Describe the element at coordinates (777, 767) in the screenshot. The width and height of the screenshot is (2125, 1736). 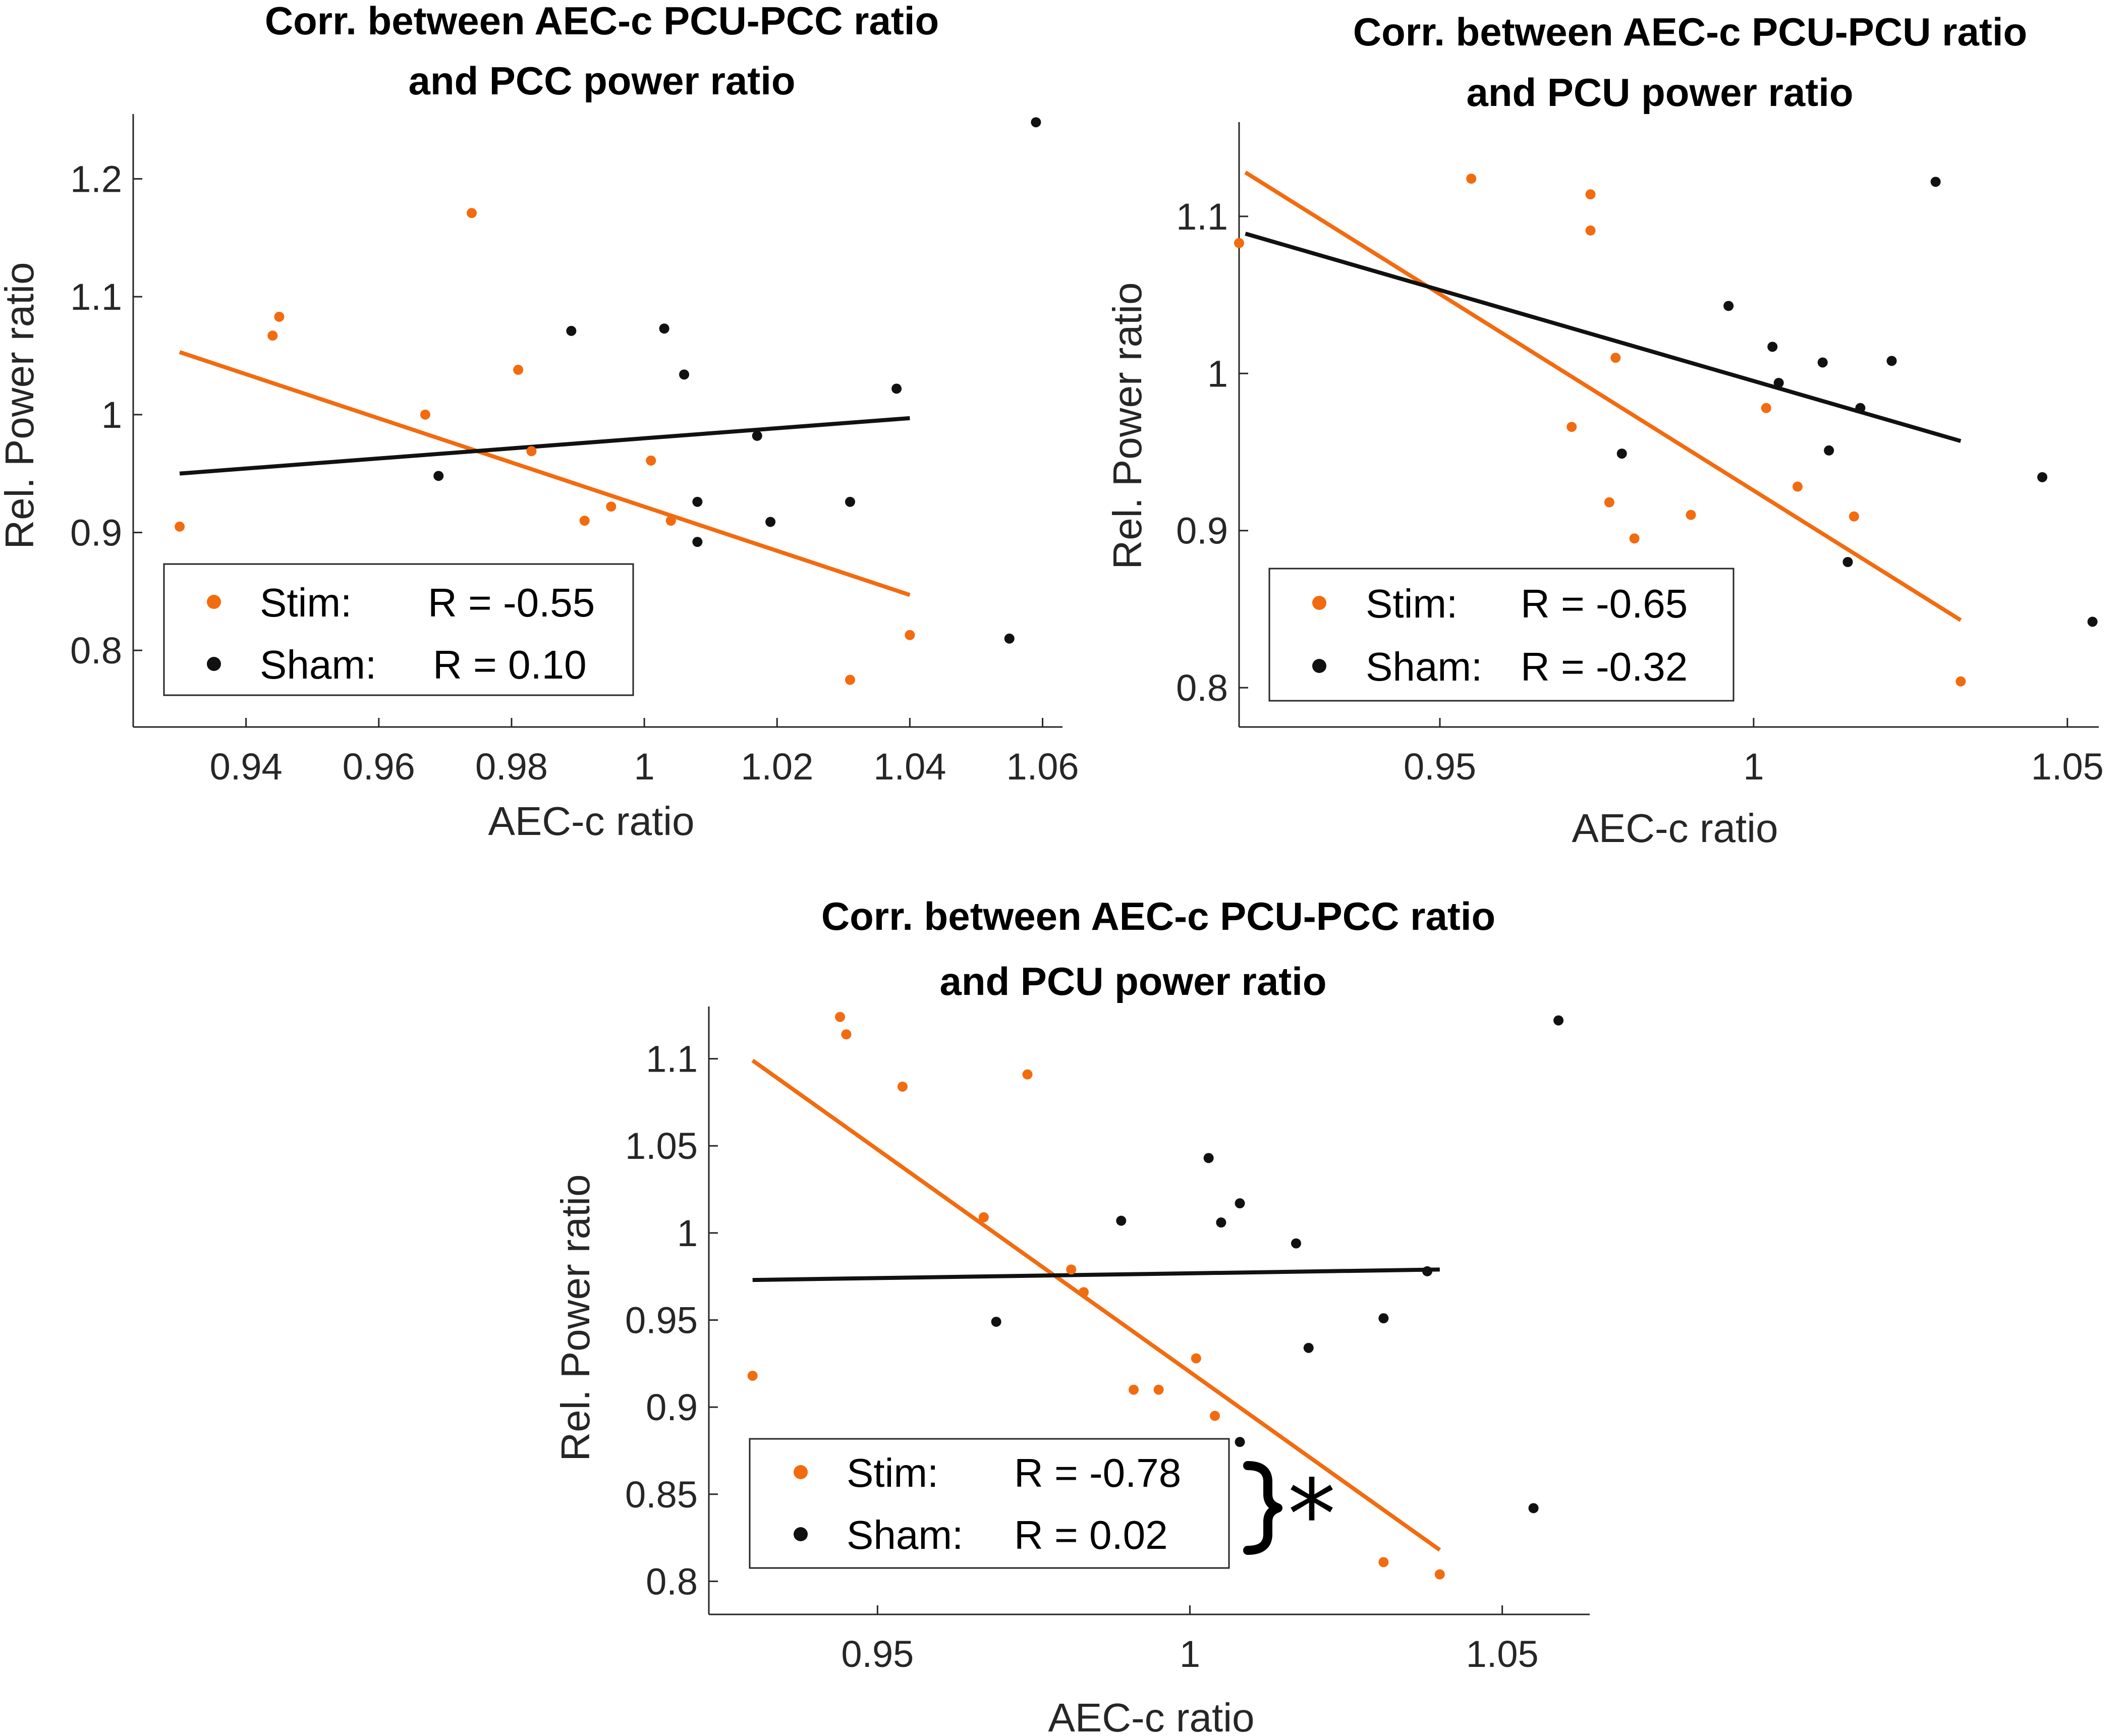
I see `x-tick-label: 1.02` at that location.